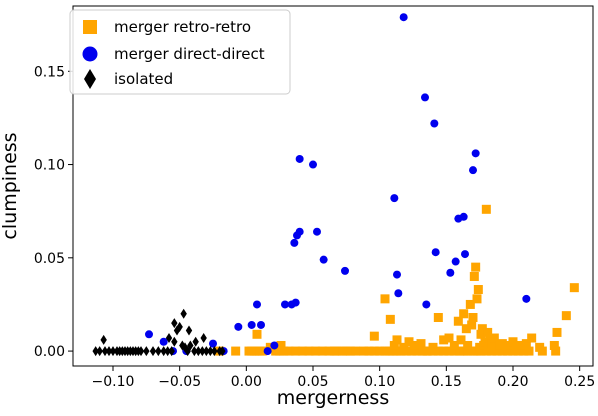 The height and width of the screenshot is (416, 598). Describe the element at coordinates (90, 54) in the screenshot. I see `legend-marker-direct-direct` at that location.